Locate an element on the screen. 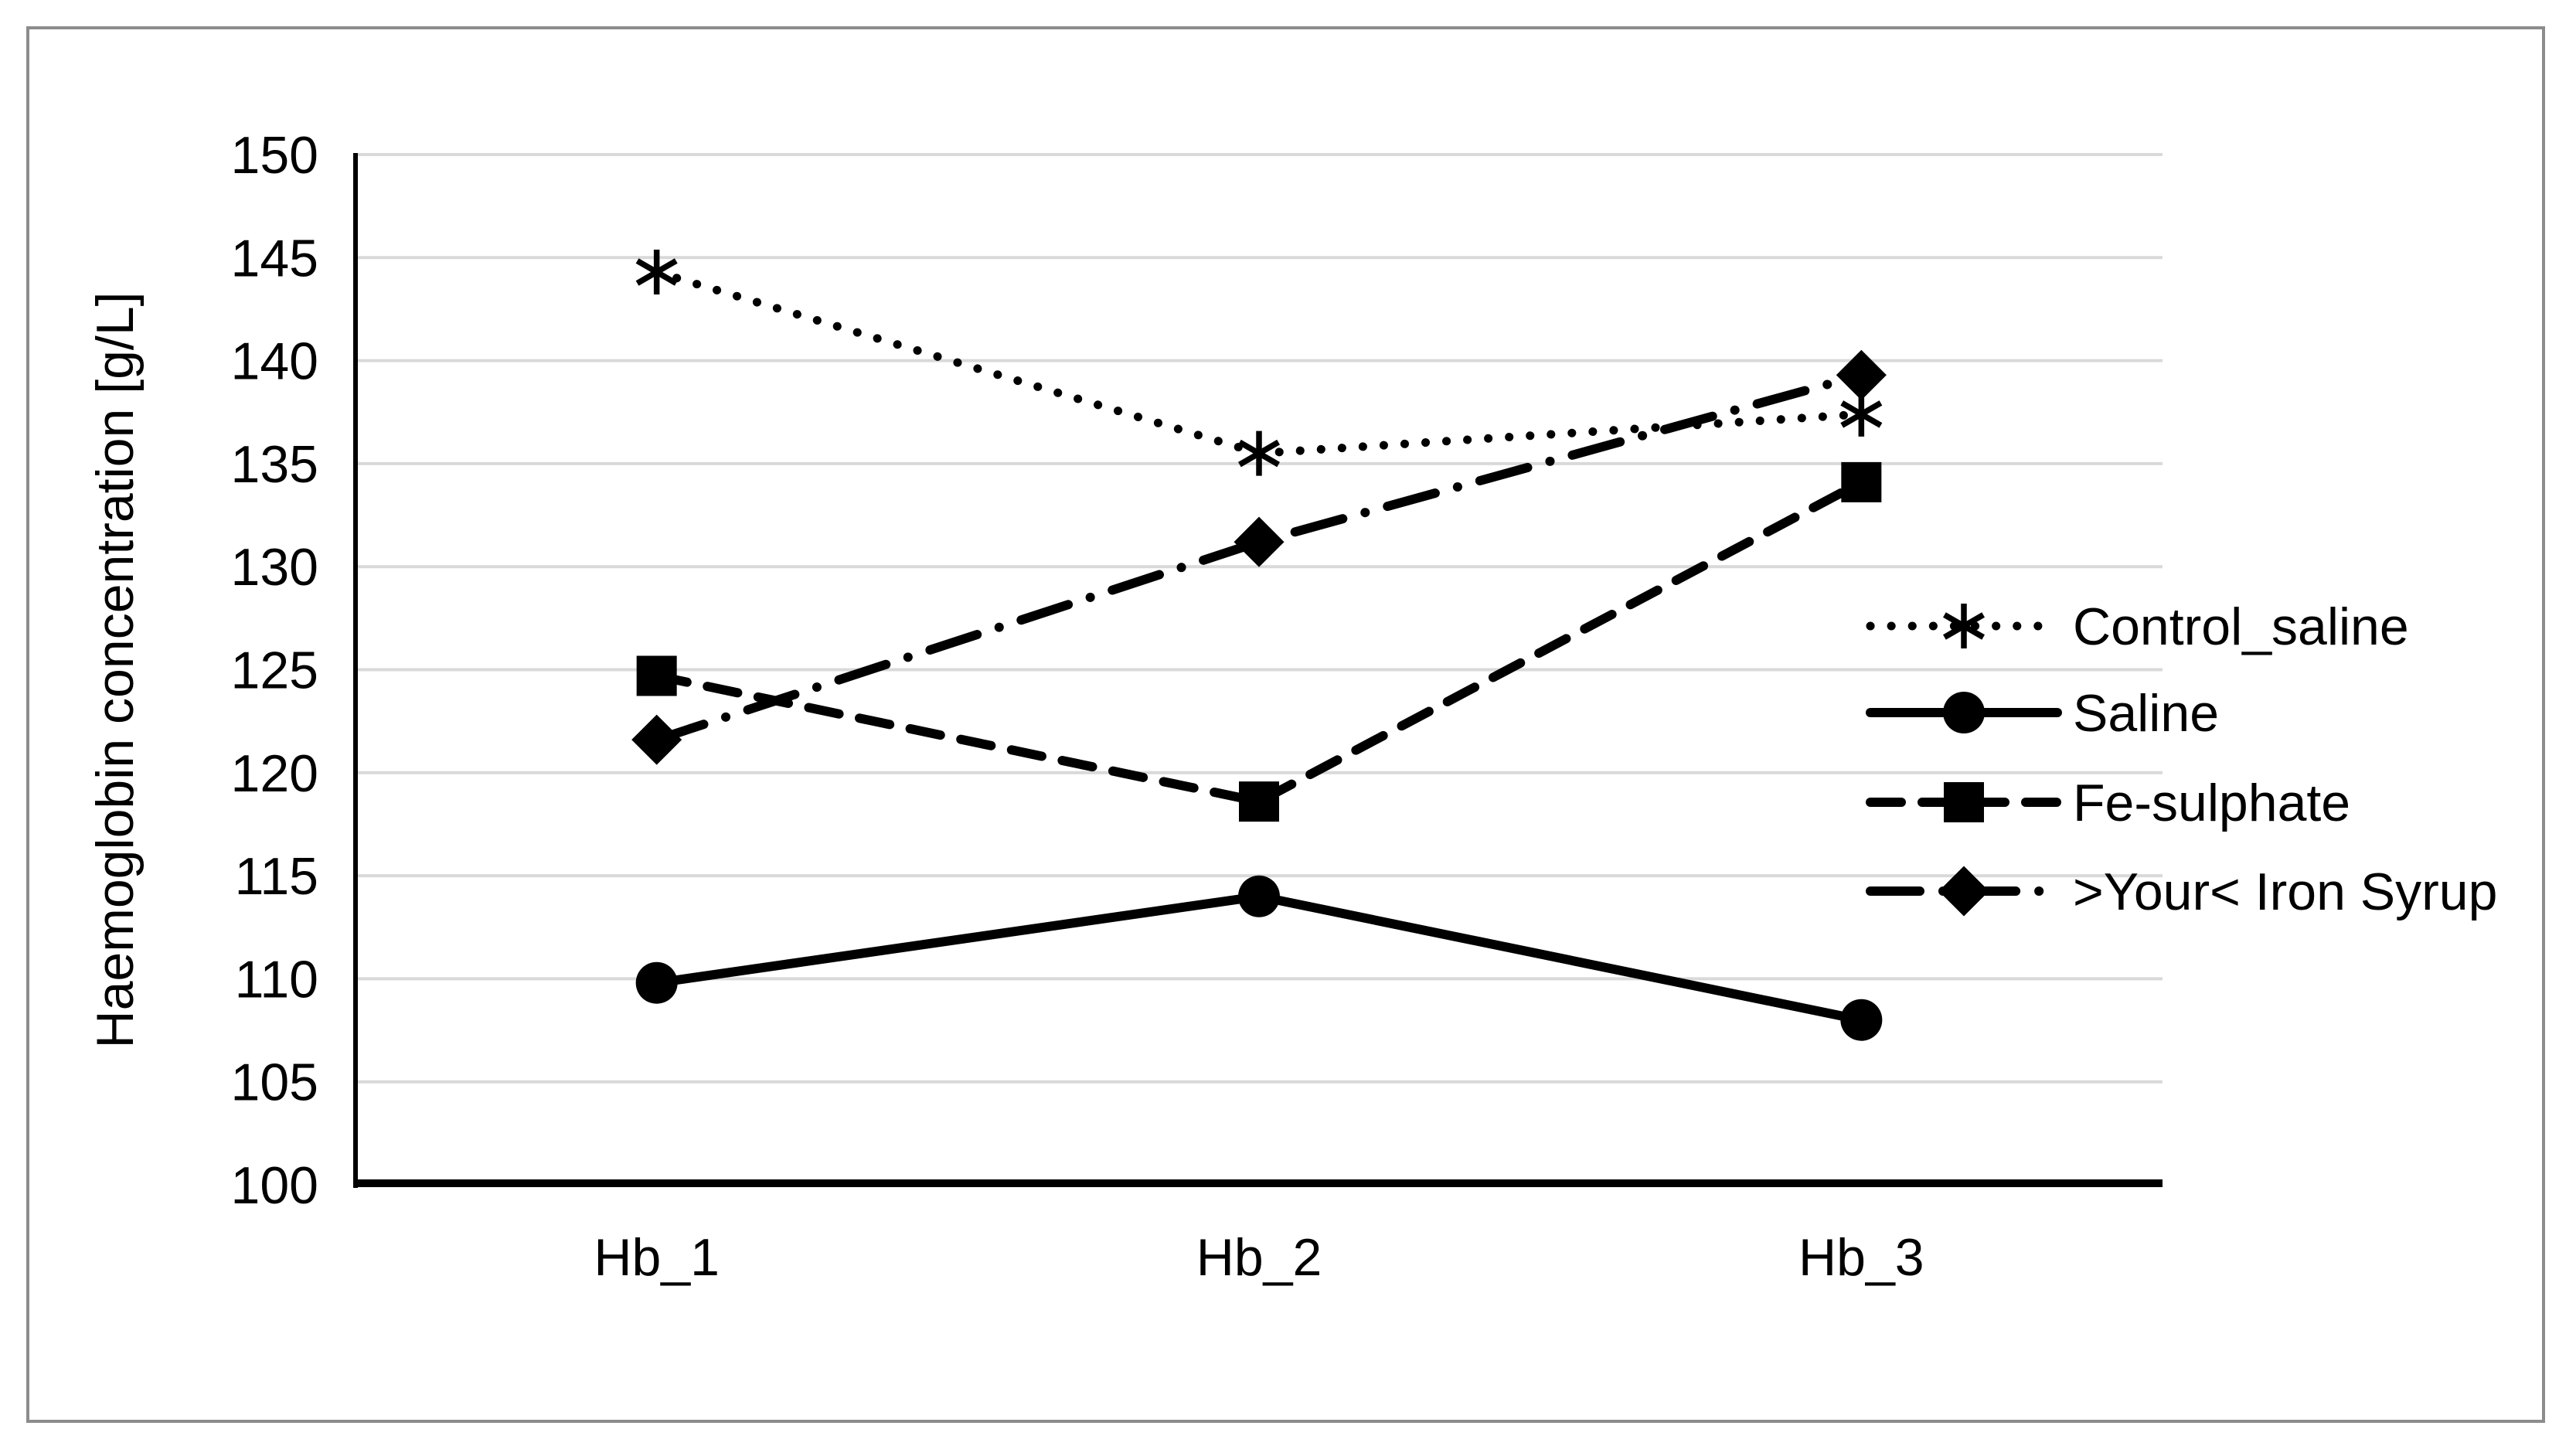  legend-item: >Your< Iron Syrup is located at coordinates (2181, 892).